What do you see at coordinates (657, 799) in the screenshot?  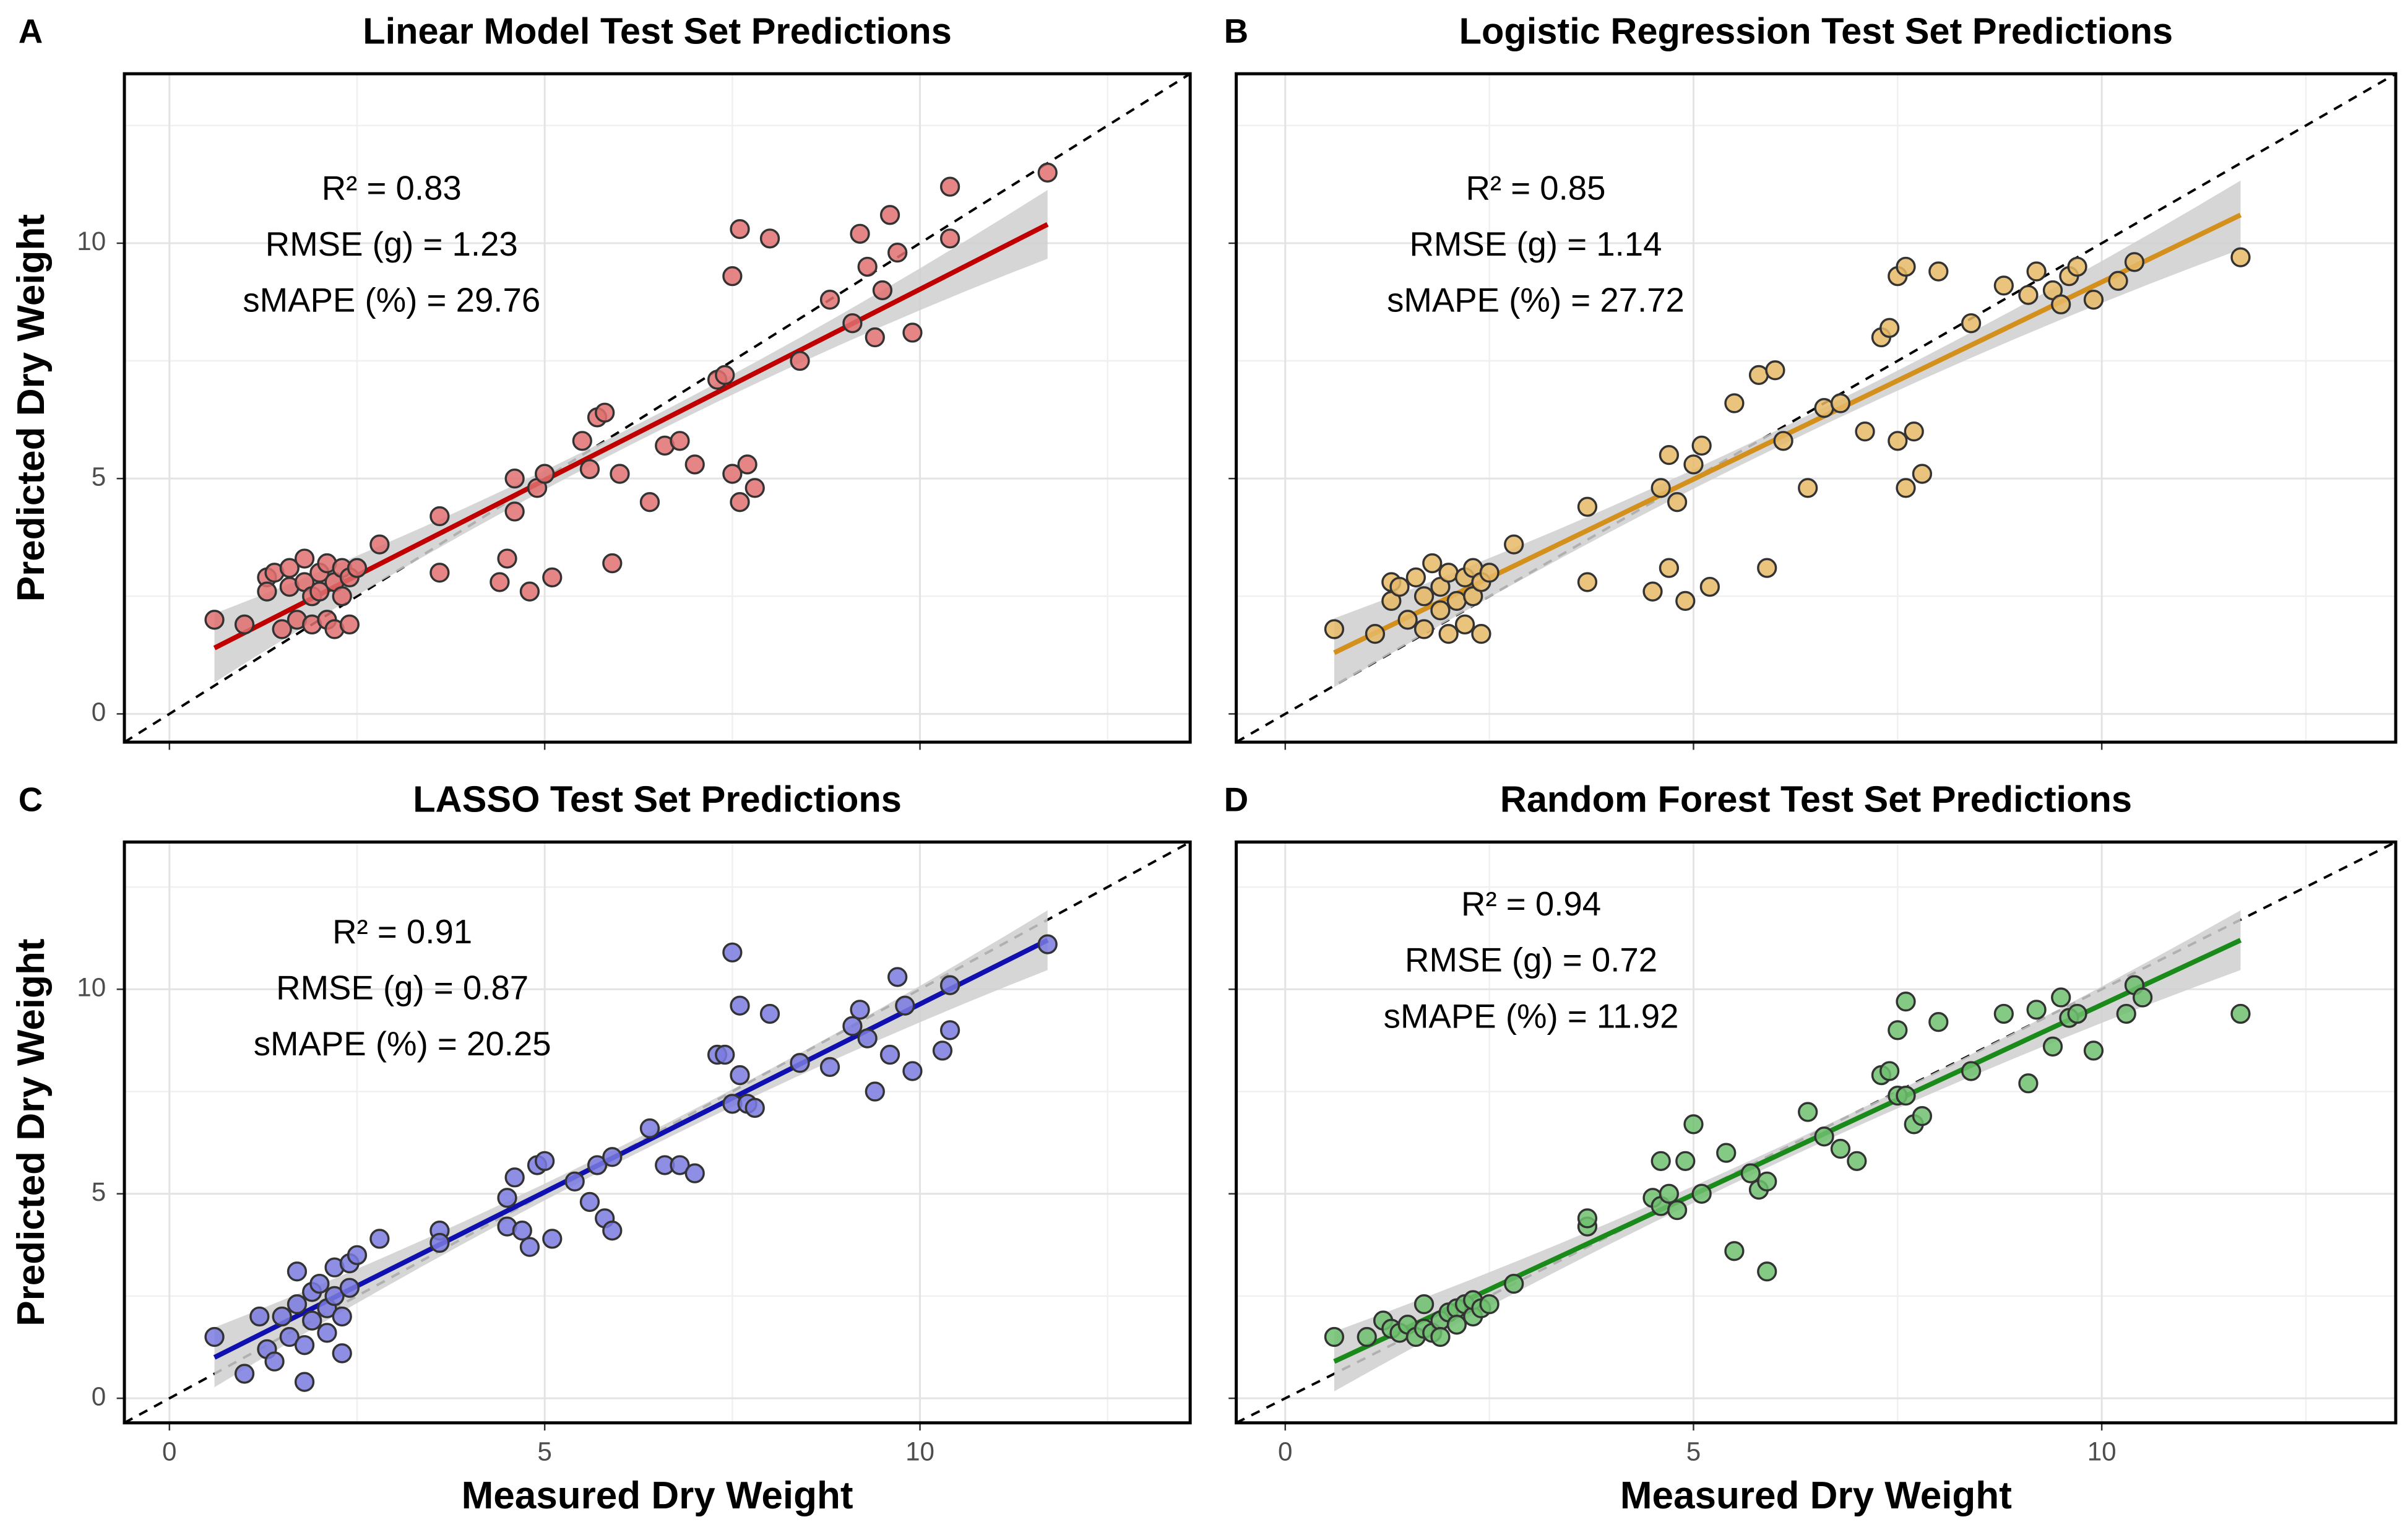 I see `chart-title: LASSO Test Set Predictions` at bounding box center [657, 799].